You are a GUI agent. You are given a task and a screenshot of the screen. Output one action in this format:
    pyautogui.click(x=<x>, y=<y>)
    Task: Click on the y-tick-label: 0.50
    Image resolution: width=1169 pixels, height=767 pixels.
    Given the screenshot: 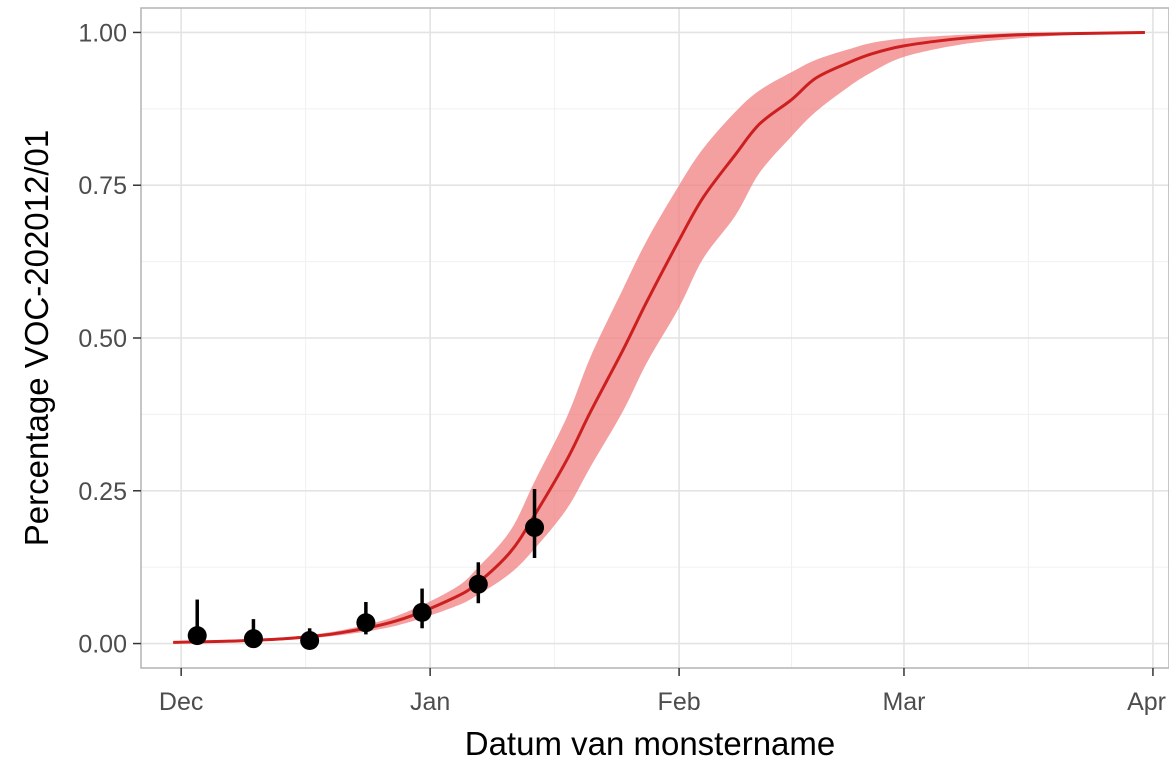 What is the action you would take?
    pyautogui.click(x=102, y=339)
    